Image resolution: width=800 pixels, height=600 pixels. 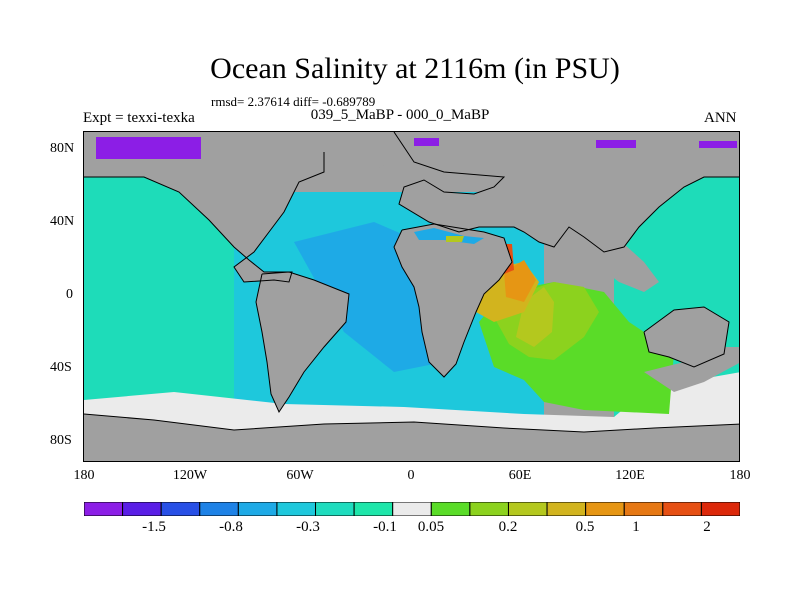 I want to click on plot-title: Ocean Salinity at 2116m (in PSU), so click(x=415, y=68).